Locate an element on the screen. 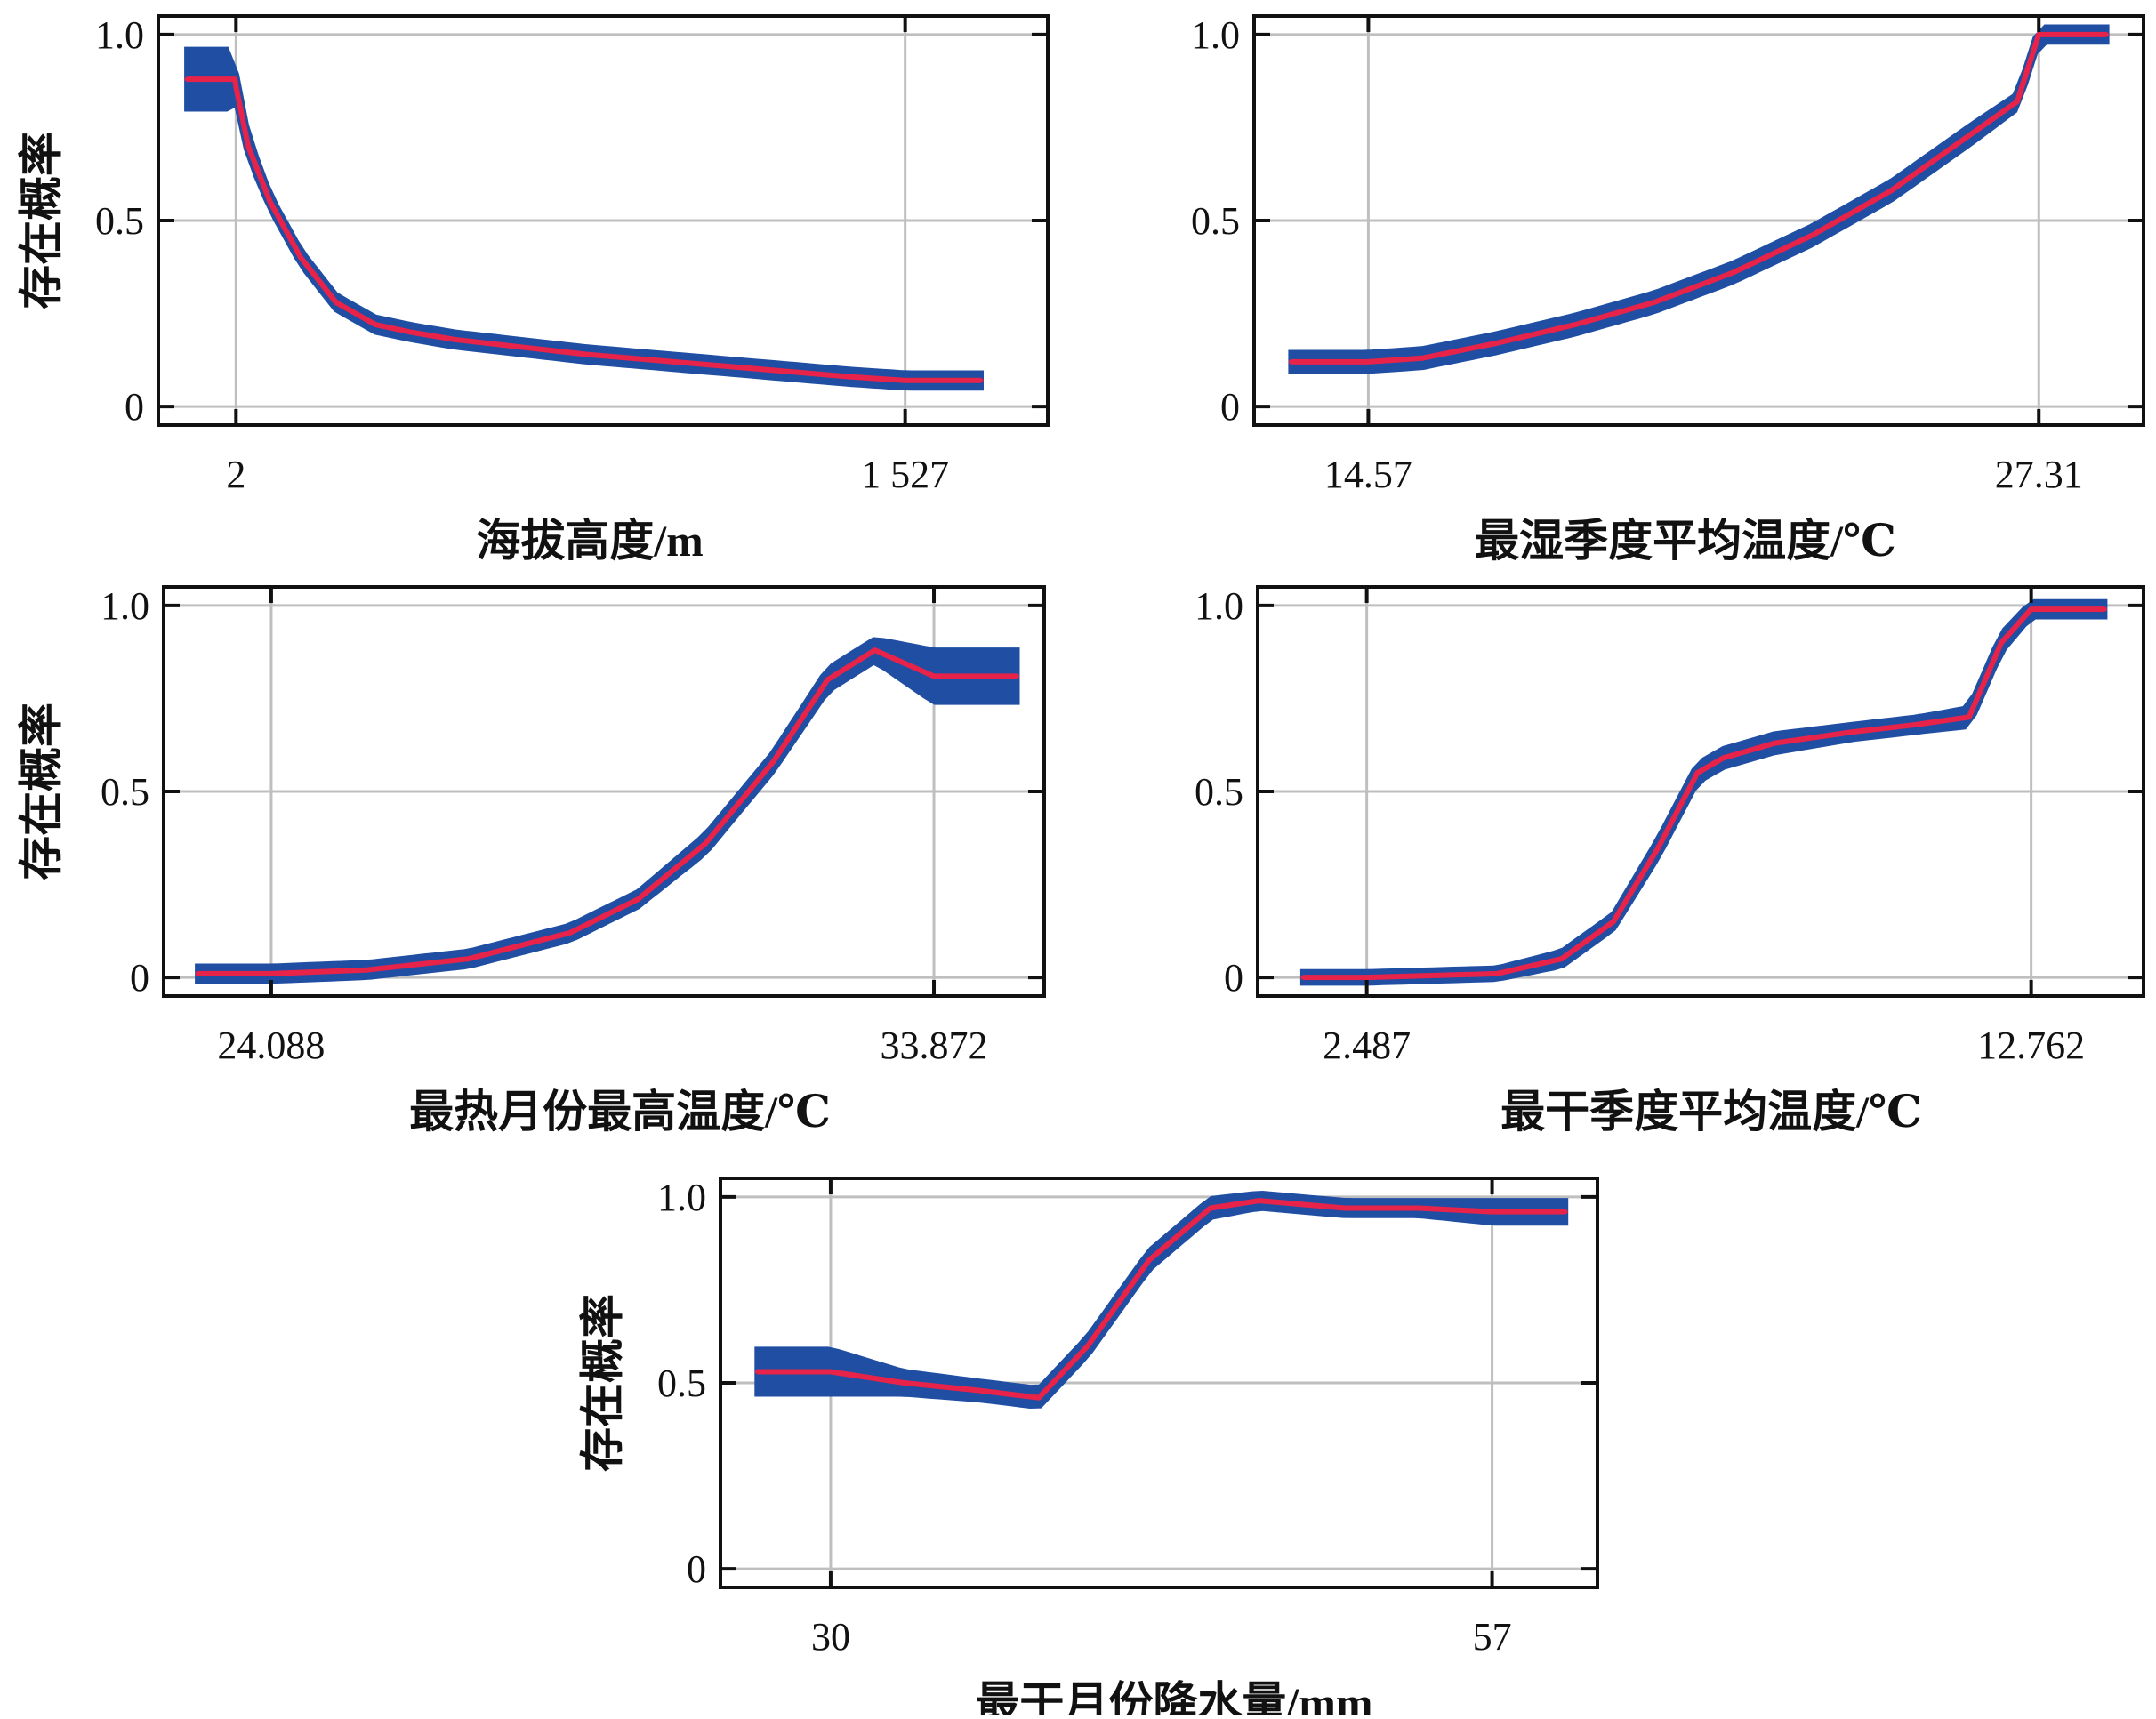 The height and width of the screenshot is (1719, 2156). x-axis-title: 最热月份最高温度/℃ is located at coordinates (620, 1112).